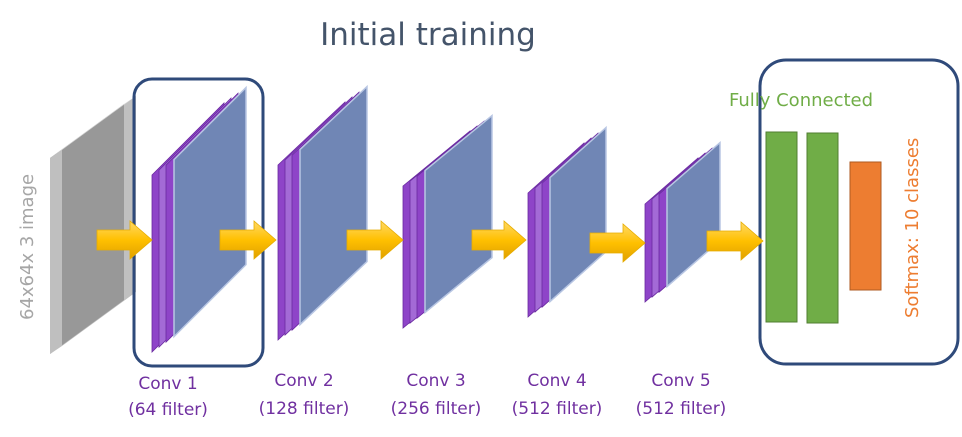 The width and height of the screenshot is (962, 437). What do you see at coordinates (93, 225) in the screenshot?
I see `input-image-block` at bounding box center [93, 225].